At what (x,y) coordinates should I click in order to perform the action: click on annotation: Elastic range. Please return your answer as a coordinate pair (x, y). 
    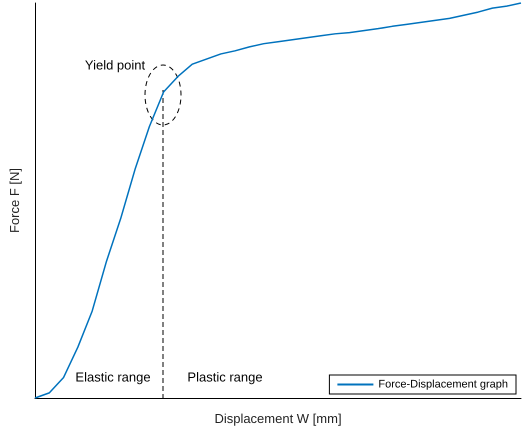
    Looking at the image, I should click on (113, 377).